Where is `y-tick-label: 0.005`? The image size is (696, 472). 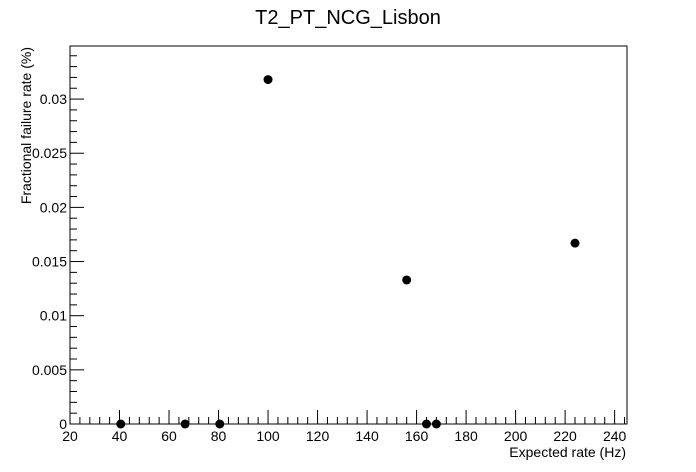 y-tick-label: 0.005 is located at coordinates (49, 370).